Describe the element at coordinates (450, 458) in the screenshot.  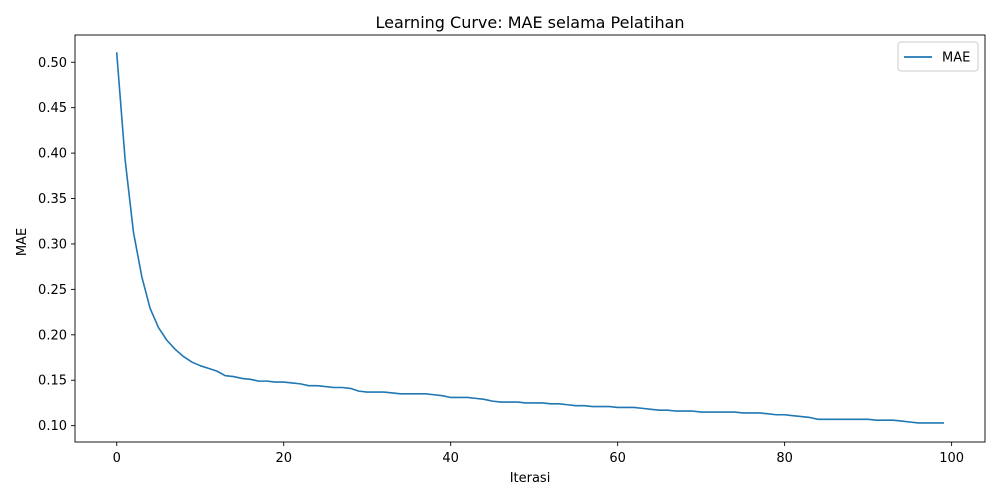
I see `x-tick-label: 40` at that location.